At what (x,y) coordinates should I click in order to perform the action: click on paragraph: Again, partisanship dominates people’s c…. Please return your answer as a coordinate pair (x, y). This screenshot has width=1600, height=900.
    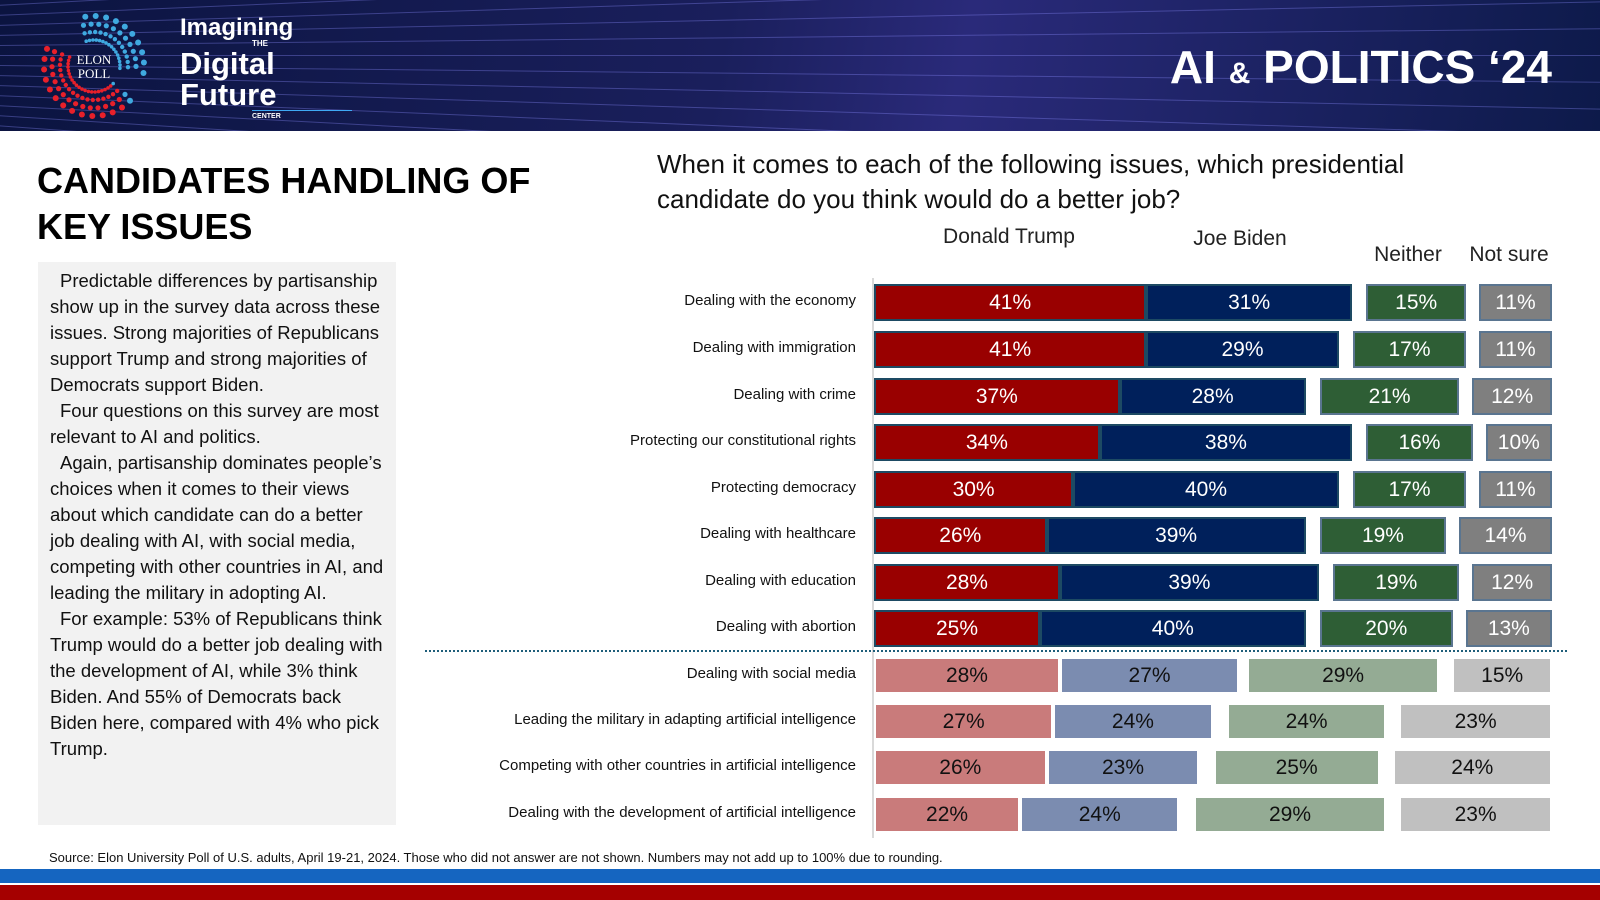
    Looking at the image, I should click on (217, 527).